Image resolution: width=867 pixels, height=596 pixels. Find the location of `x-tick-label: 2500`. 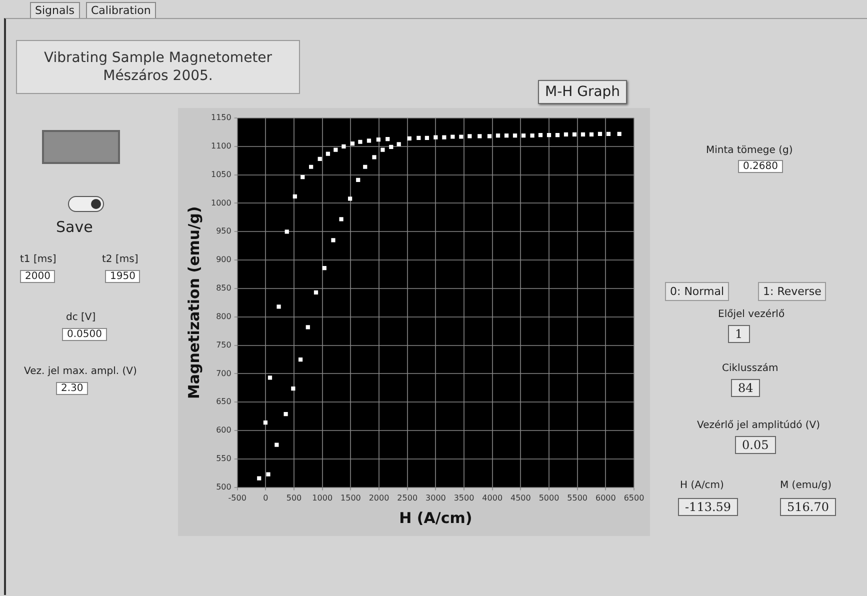

x-tick-label: 2500 is located at coordinates (407, 497).